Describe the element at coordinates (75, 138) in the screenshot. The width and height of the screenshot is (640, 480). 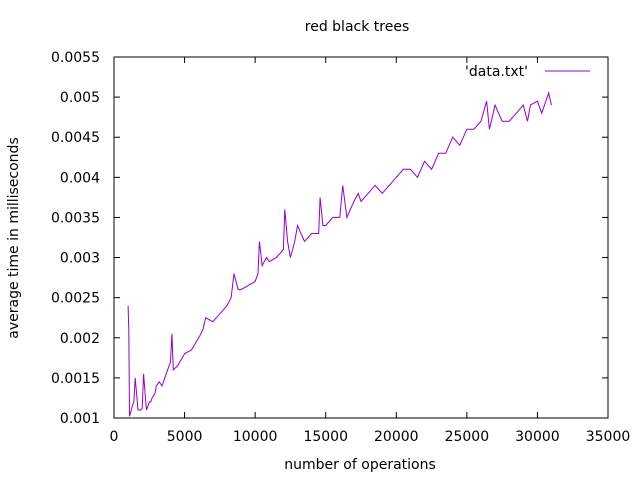
I see `y-tick-label: 0.0045` at that location.